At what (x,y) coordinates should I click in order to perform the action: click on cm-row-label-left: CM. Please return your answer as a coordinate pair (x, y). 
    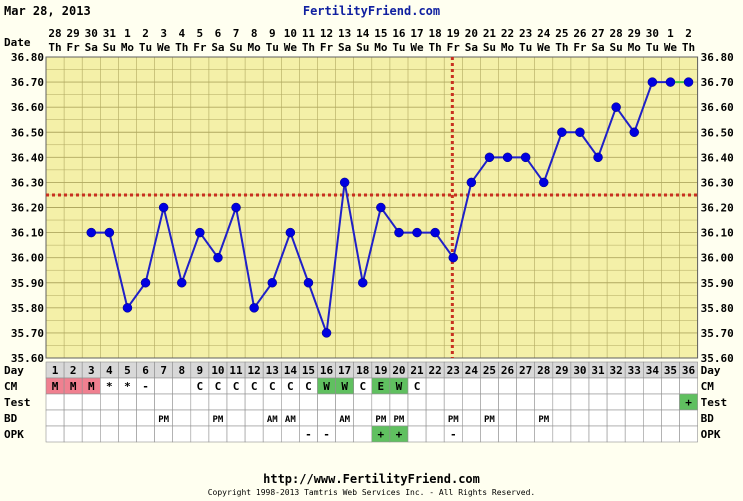
    Looking at the image, I should click on (11, 386).